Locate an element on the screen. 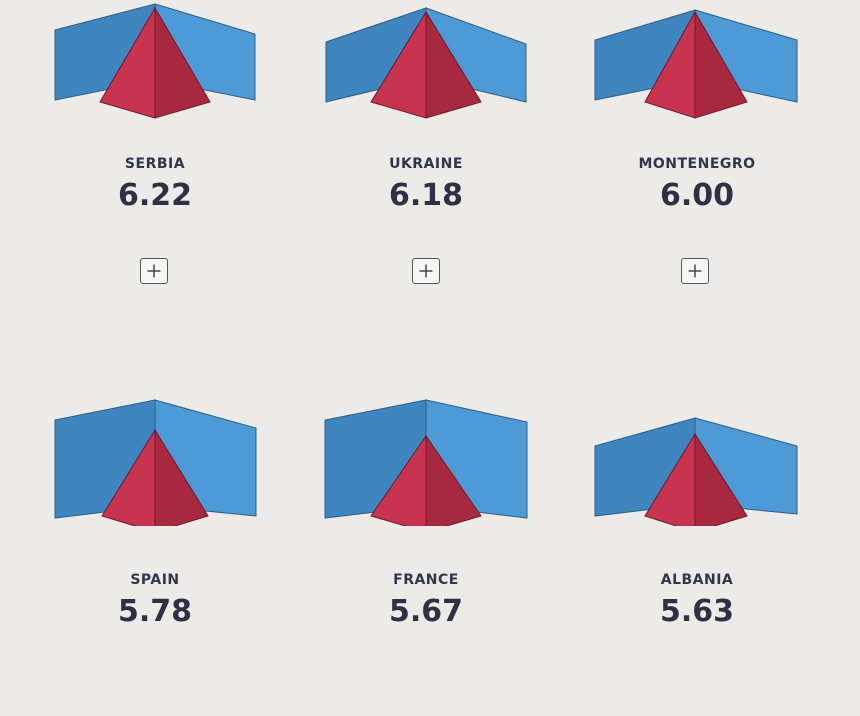  country-card-spain: SPAIN 5.78 is located at coordinates (155, 556).